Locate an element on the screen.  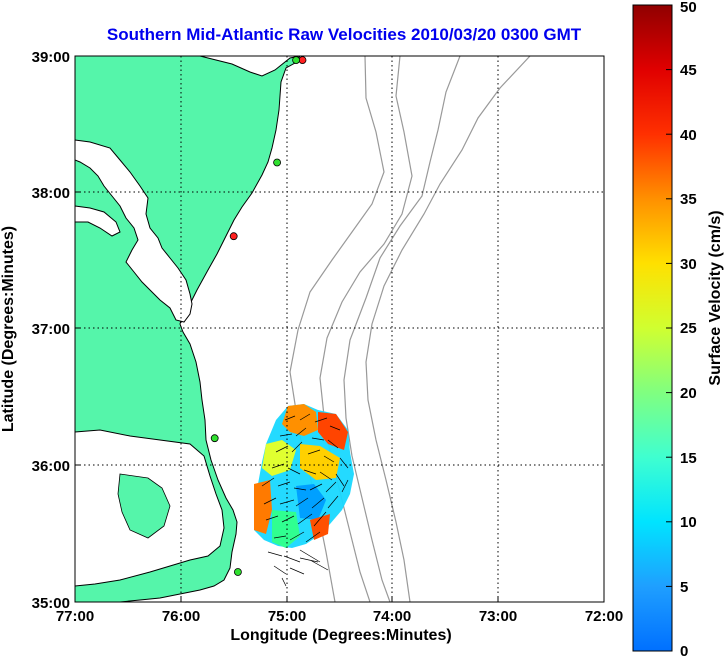
colorbar-tick: 5 is located at coordinates (684, 587).